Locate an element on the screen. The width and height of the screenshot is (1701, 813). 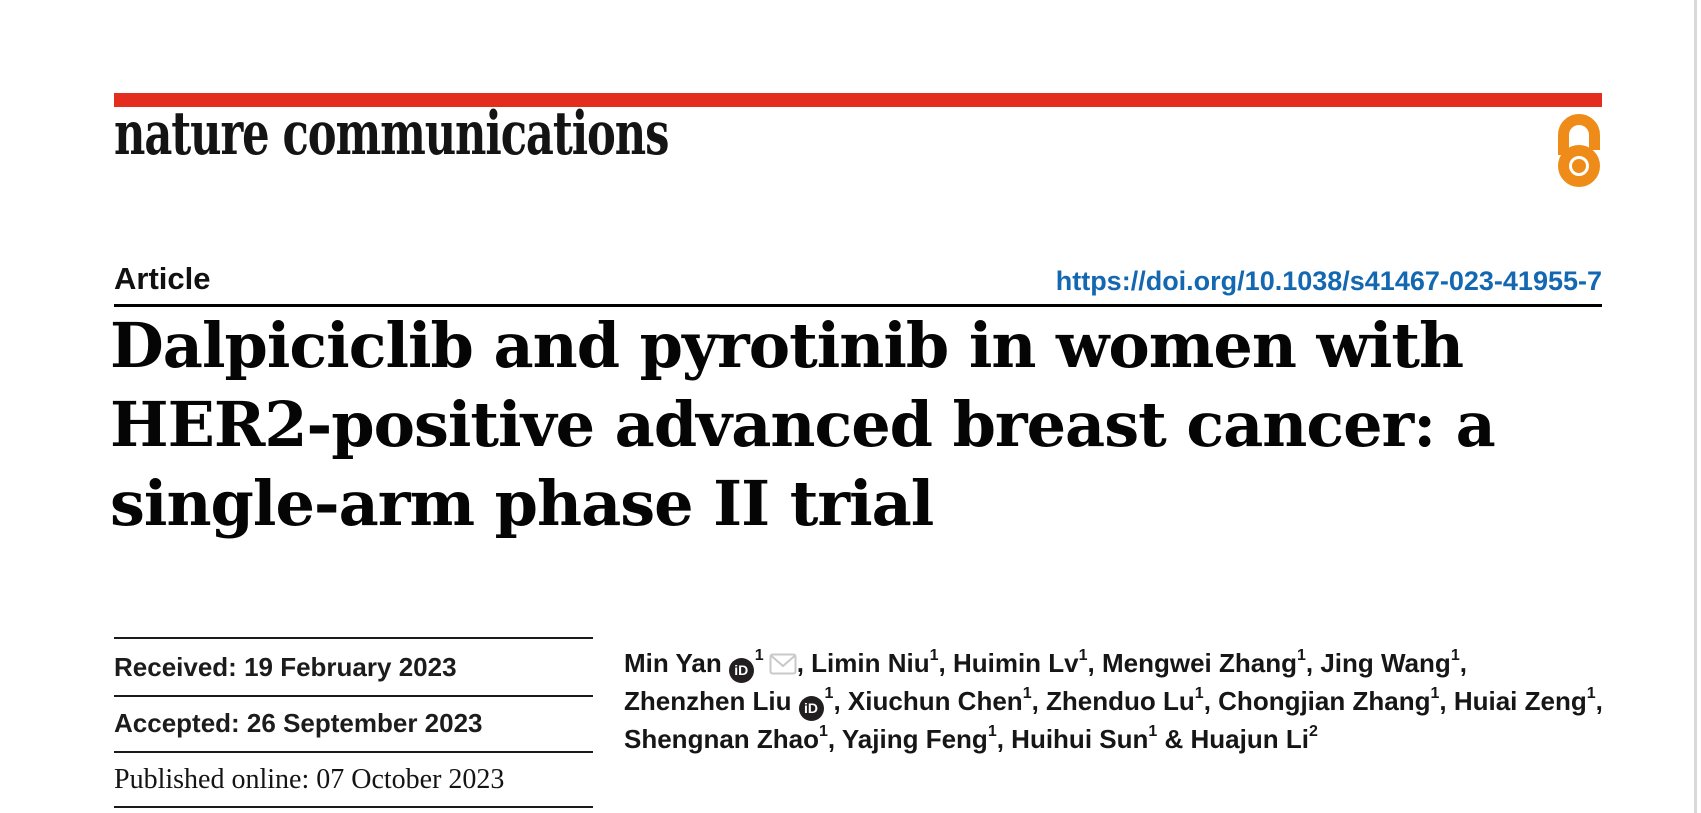
received-date: Received: 19 February 2023 is located at coordinates (285, 667).